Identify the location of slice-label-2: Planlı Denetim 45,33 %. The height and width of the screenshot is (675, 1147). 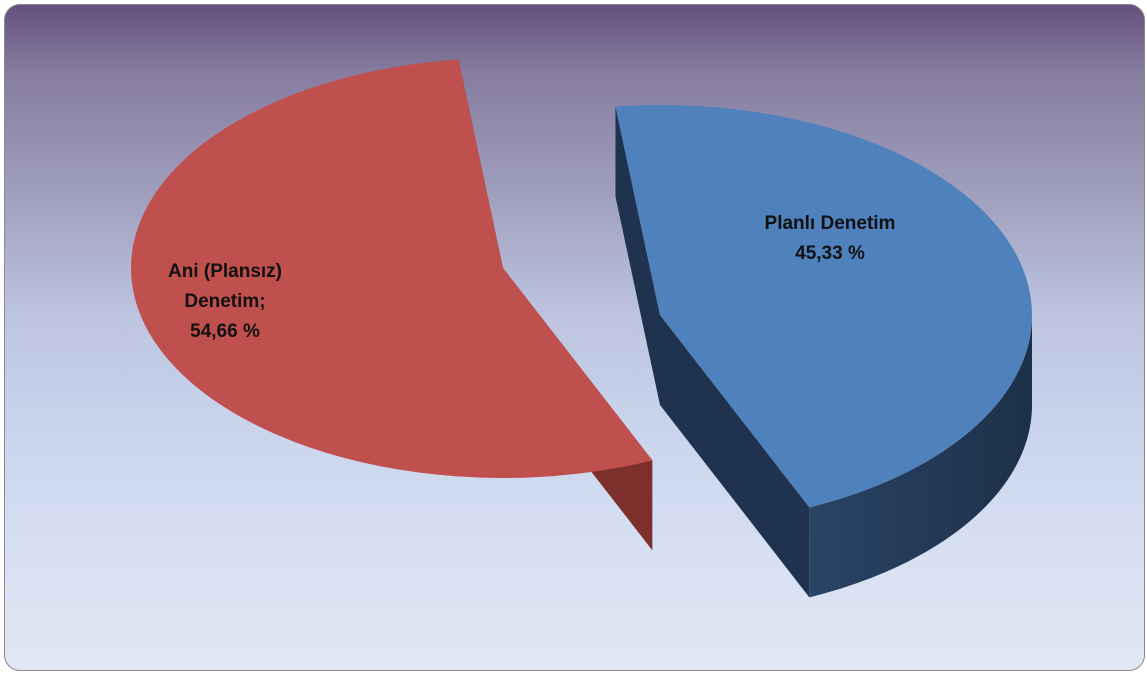
(830, 238).